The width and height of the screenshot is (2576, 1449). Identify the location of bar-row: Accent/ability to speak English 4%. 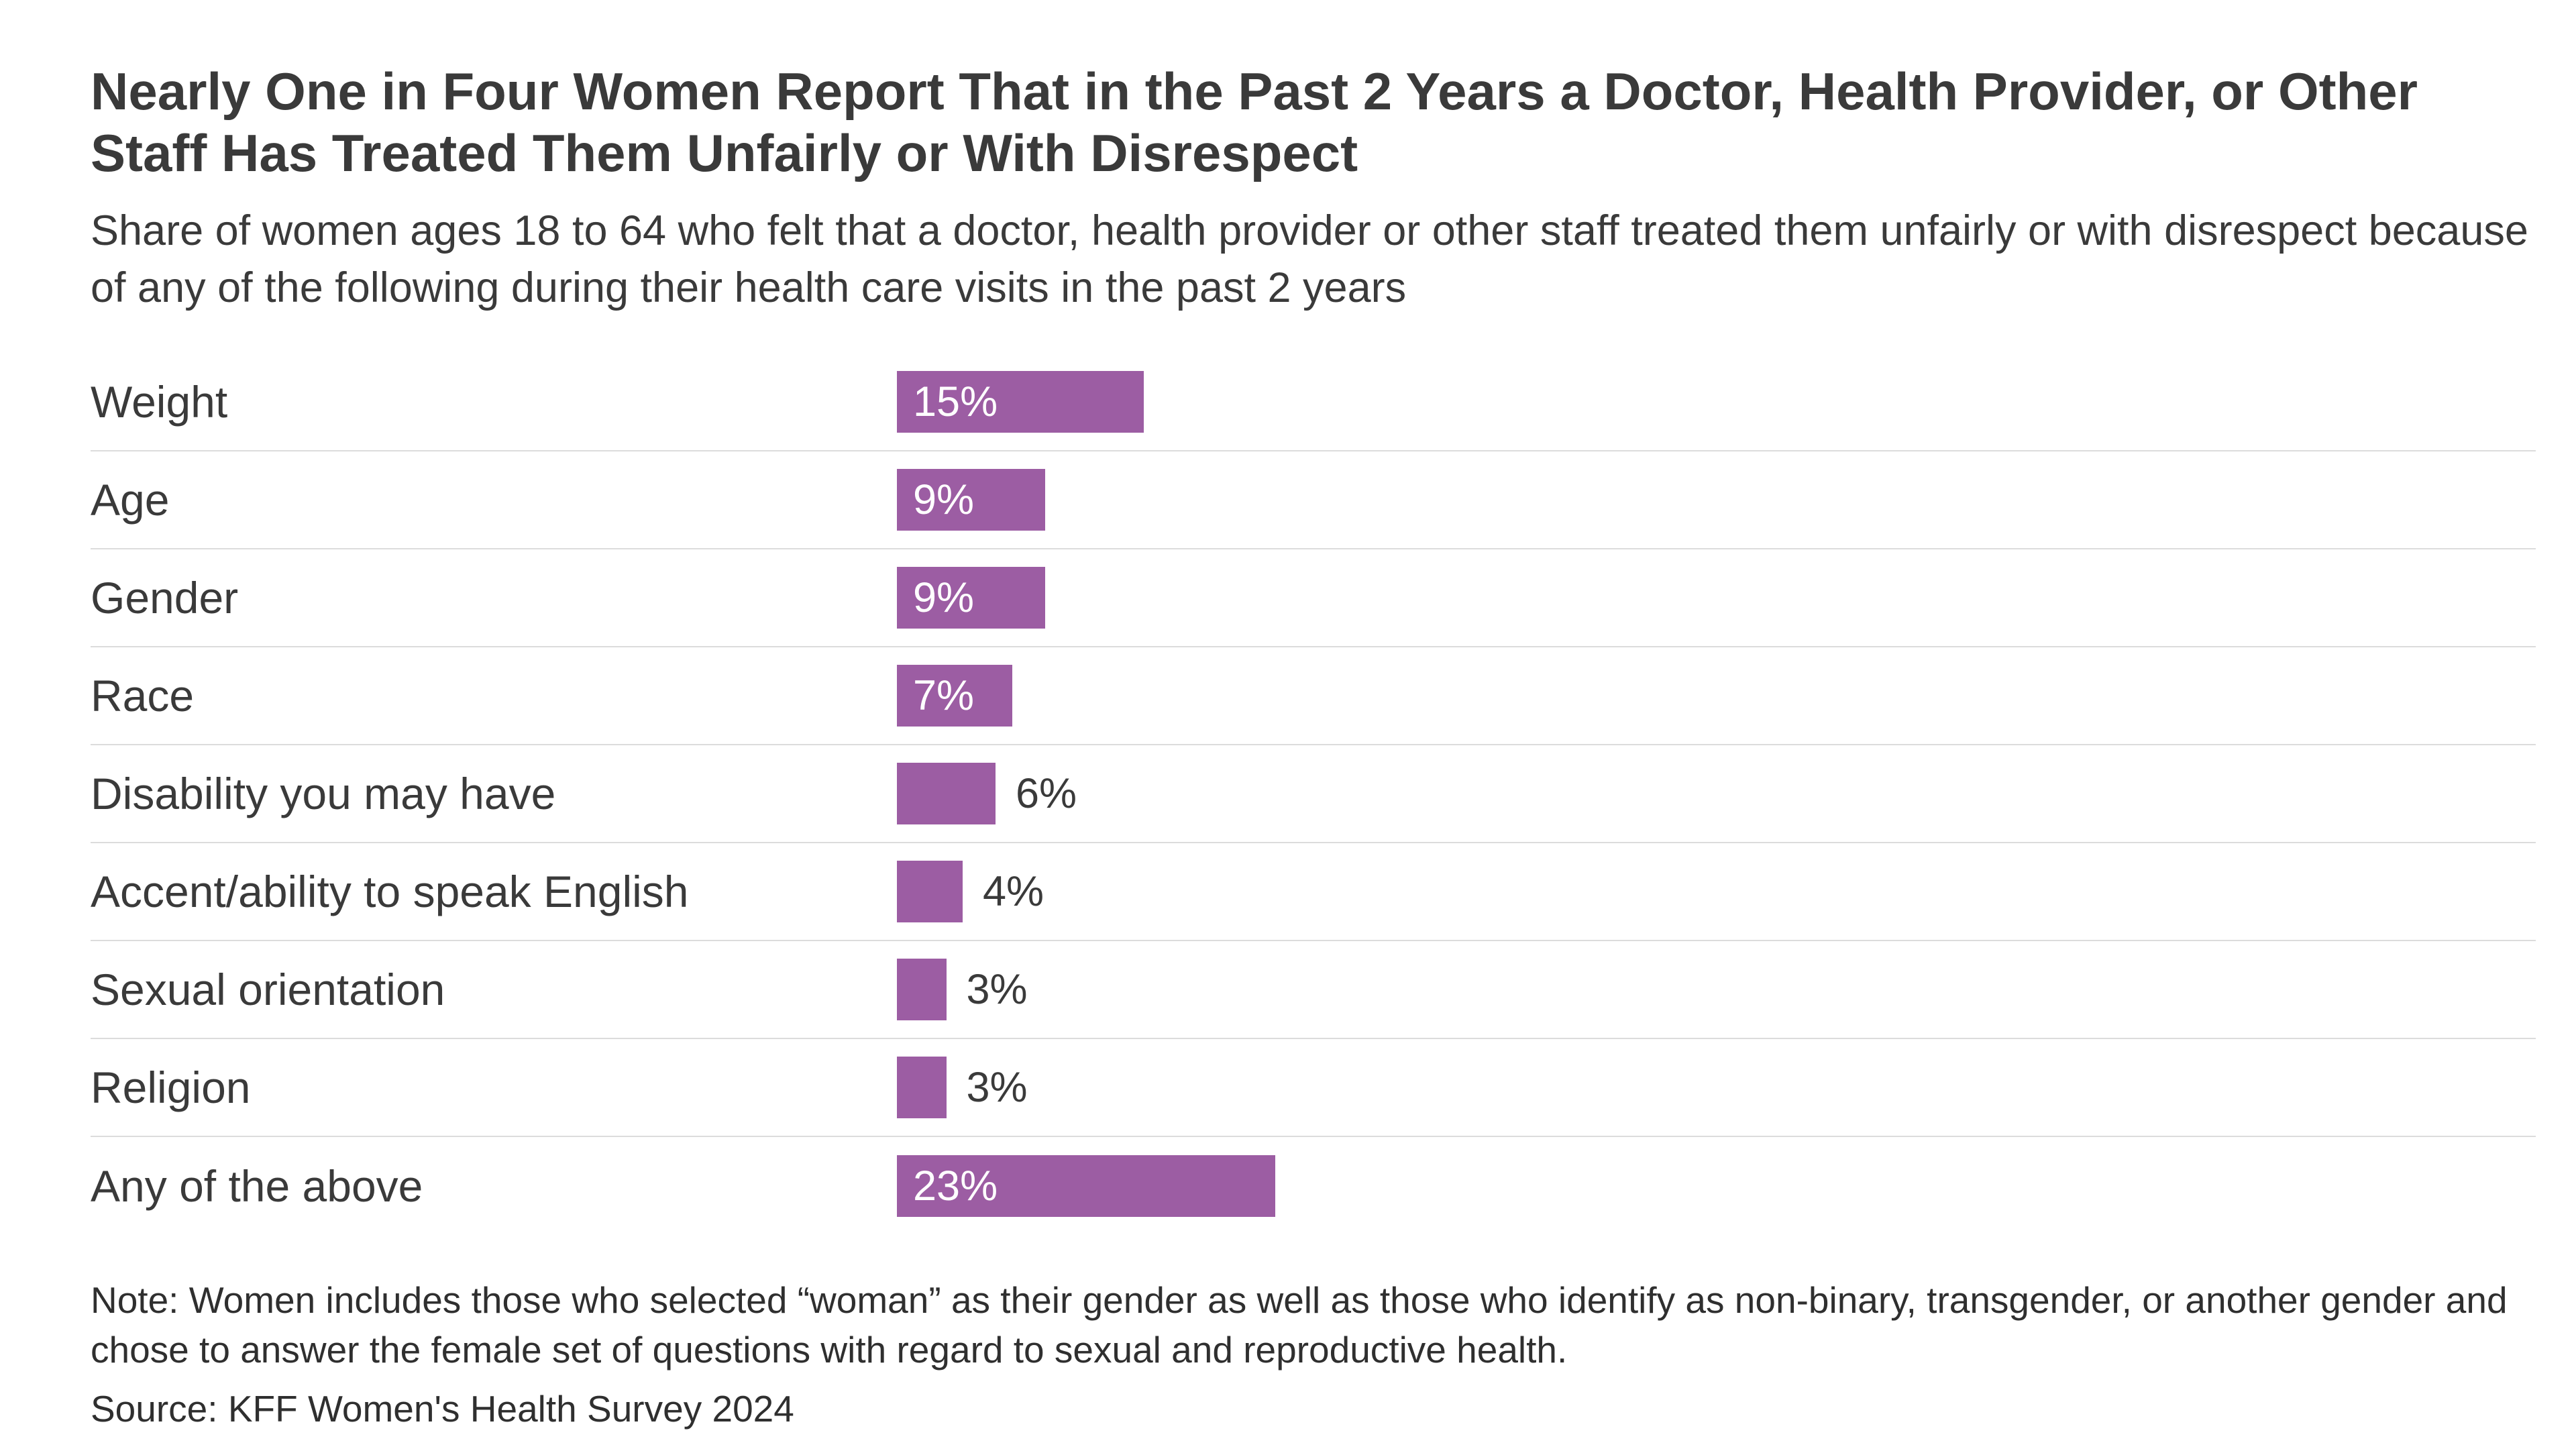
(1313, 892).